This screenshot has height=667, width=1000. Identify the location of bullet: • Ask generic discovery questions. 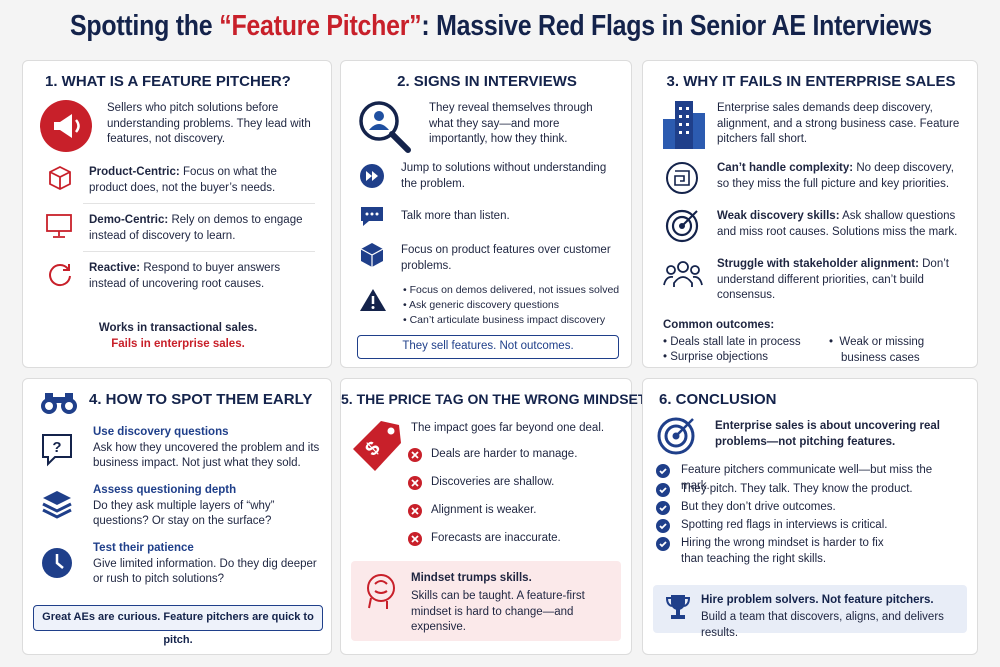
(481, 305).